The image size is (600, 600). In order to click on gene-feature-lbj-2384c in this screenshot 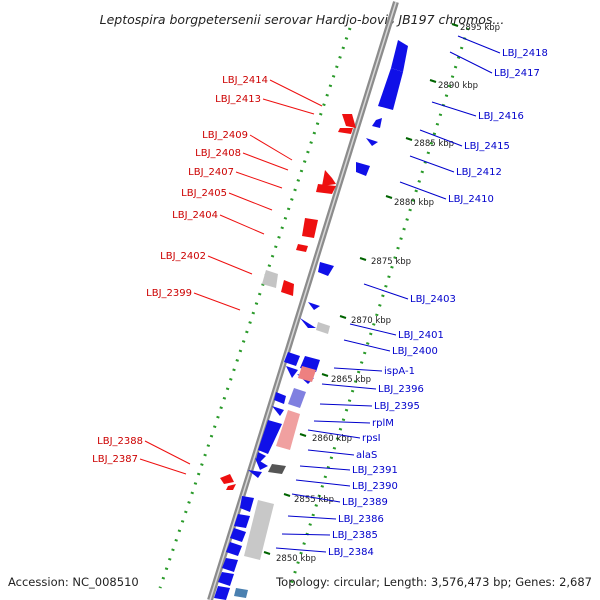, I will do `click(222, 593)`.